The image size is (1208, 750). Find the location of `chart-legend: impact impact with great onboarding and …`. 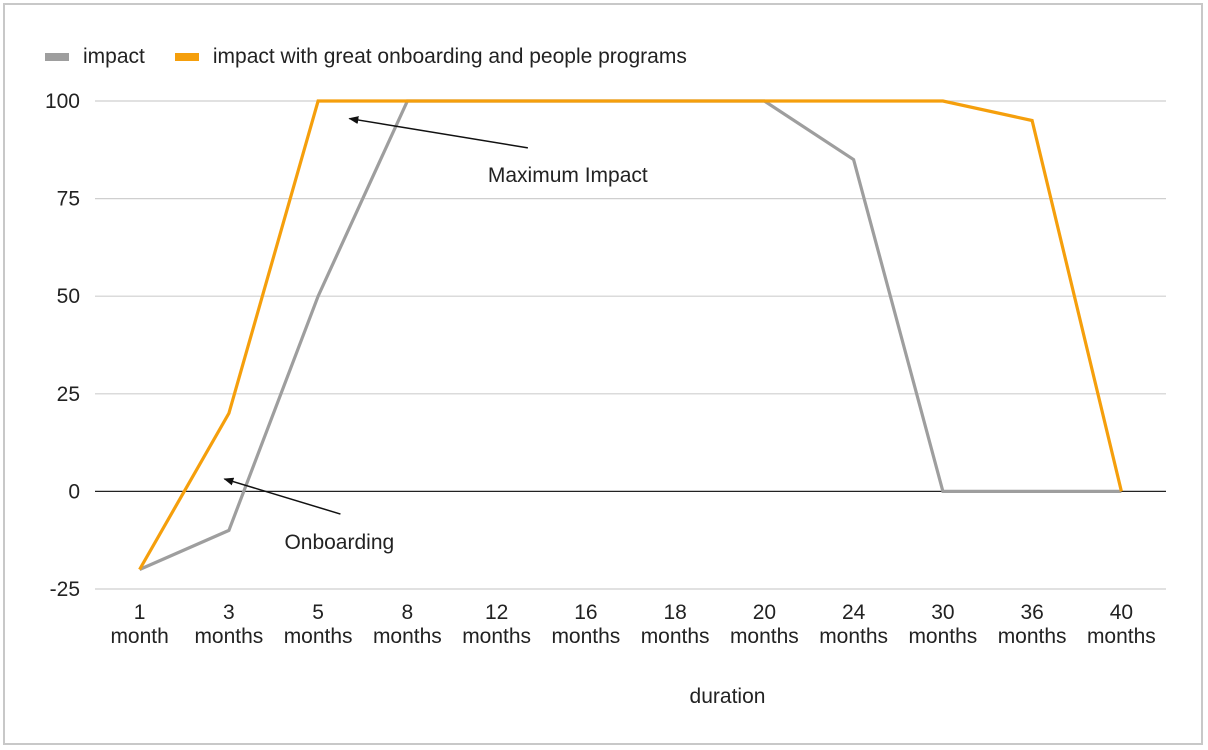

chart-legend: impact impact with great onboarding and … is located at coordinates (366, 57).